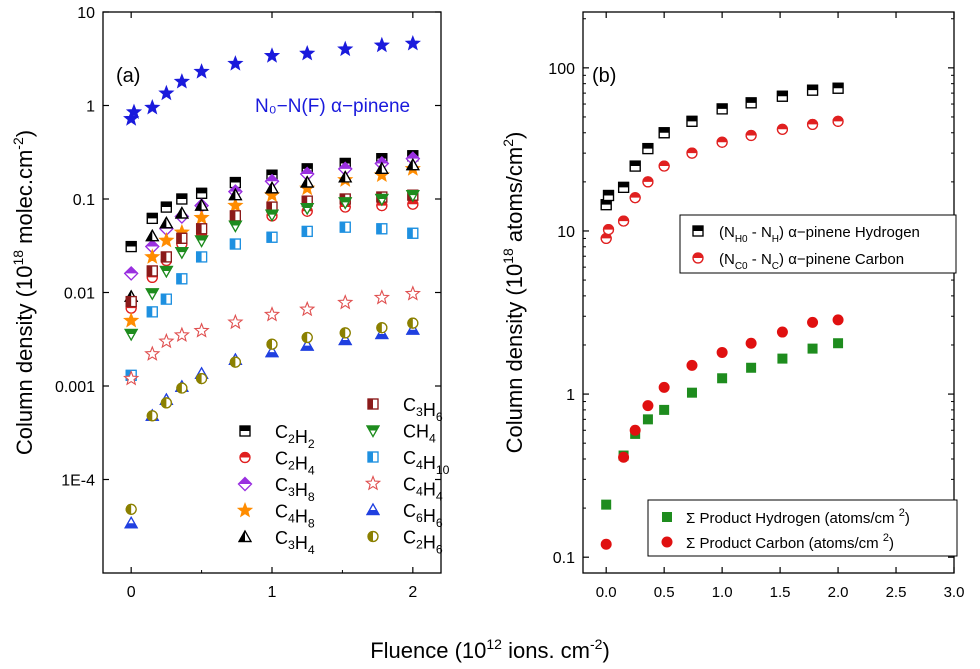 Image resolution: width=980 pixels, height=669 pixels. Describe the element at coordinates (272, 416) in the screenshot. I see `series-C2H6` at that location.